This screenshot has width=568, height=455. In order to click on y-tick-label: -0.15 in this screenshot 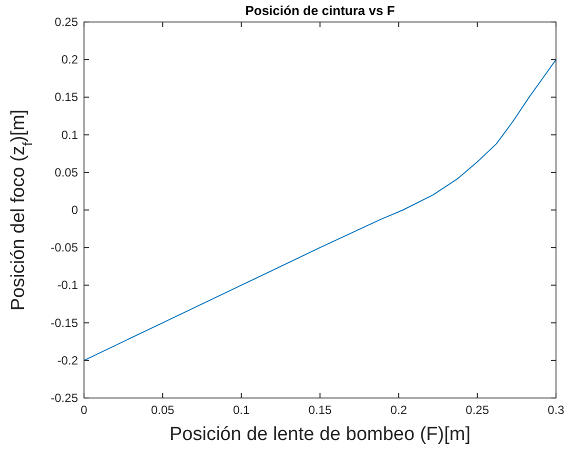, I will do `click(64, 323)`.